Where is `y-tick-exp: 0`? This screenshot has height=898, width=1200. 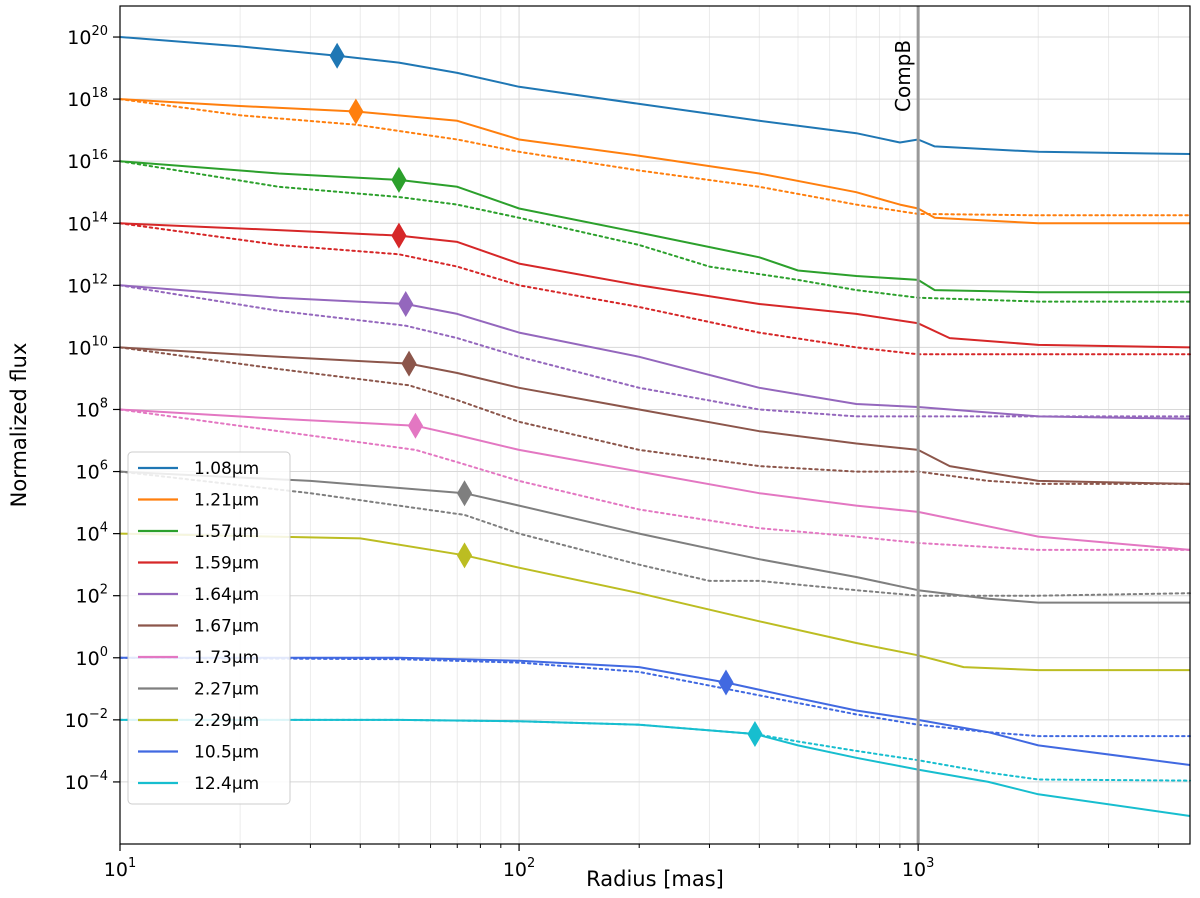 y-tick-exp: 0 is located at coordinates (104, 652).